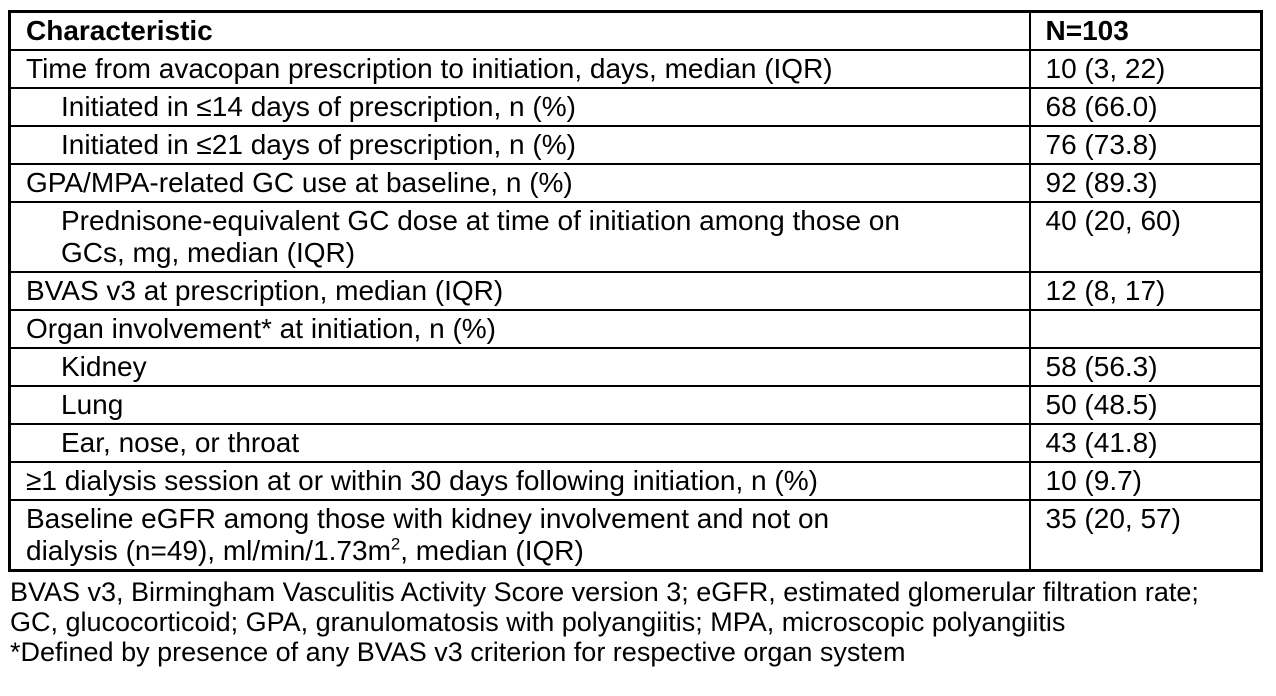 This screenshot has height=696, width=1276. I want to click on header-cell-characteristic: Characteristic, so click(519, 30).